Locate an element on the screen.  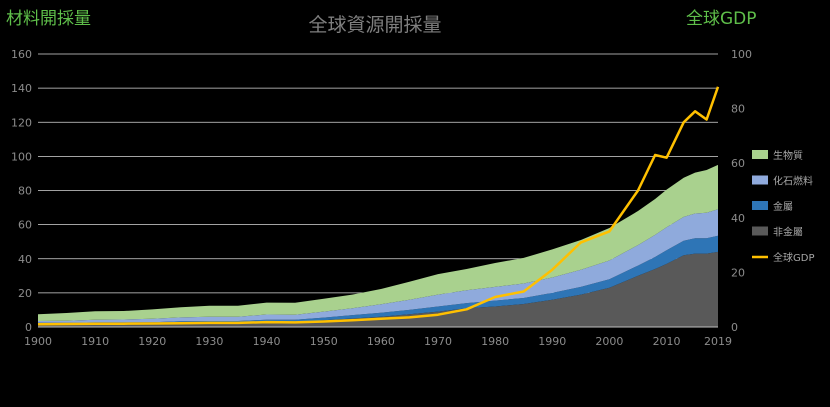
legend-label: 全球GDP is located at coordinates (793, 257).